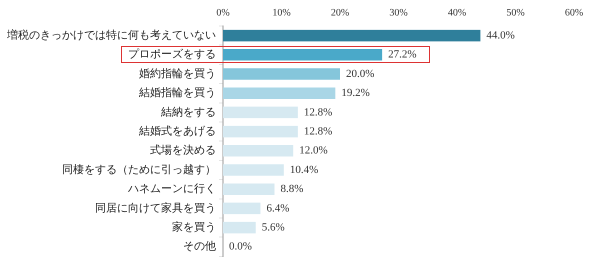  I want to click on y-tick-label: 結婚指輪を買う, so click(177, 93).